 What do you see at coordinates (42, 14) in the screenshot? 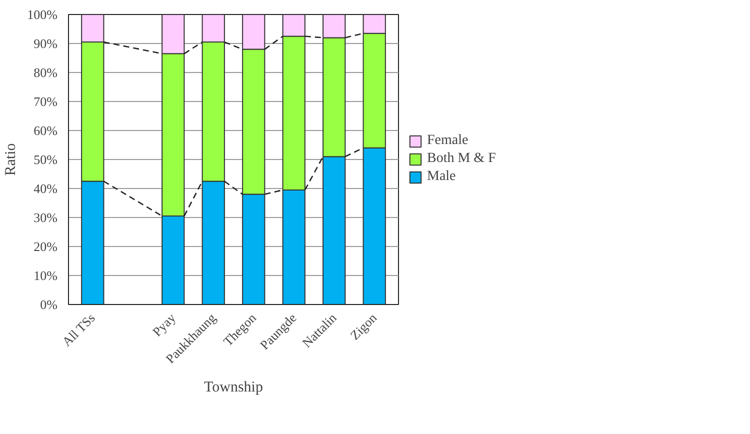
I see `y-tick-label: 100%` at bounding box center [42, 14].